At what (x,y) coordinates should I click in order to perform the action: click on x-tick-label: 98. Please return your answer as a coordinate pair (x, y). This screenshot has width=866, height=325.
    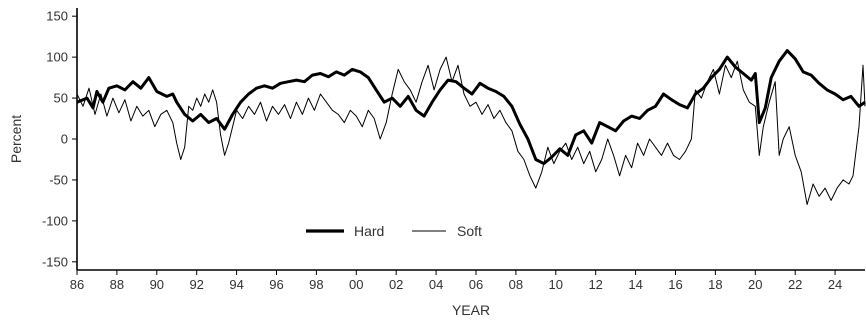
    Looking at the image, I should click on (316, 284).